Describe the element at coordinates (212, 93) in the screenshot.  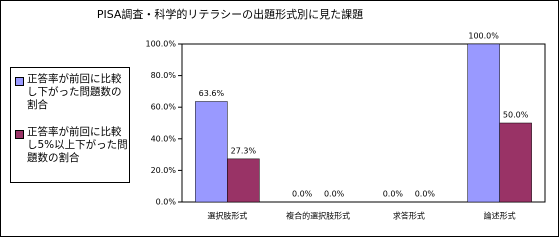
I see `data-label: 63.6%` at that location.